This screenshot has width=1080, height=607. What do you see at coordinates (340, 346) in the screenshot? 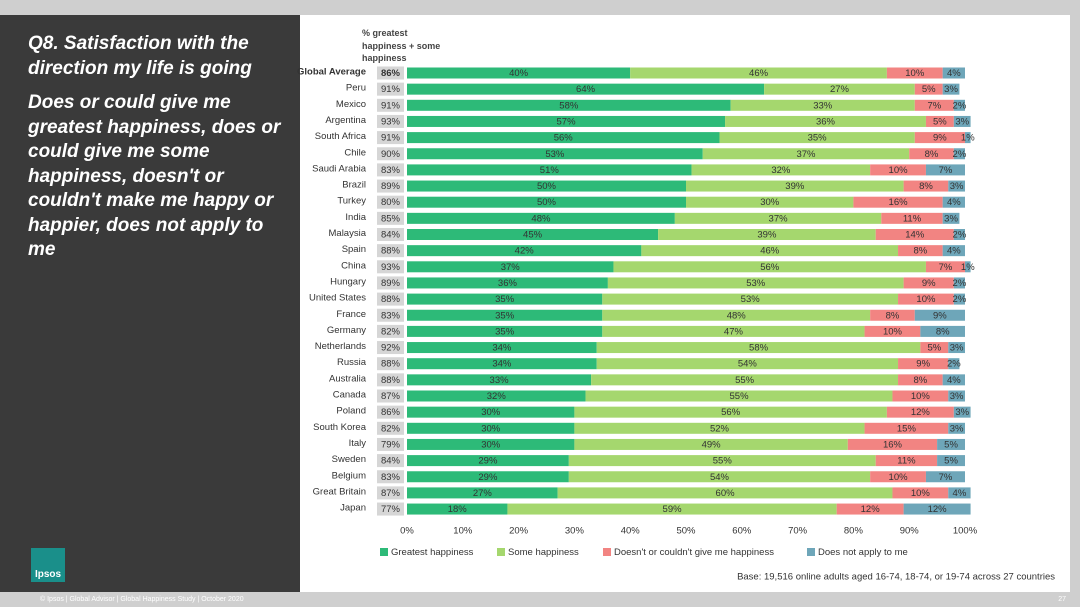
I see `category-label: Netherlands` at bounding box center [340, 346].